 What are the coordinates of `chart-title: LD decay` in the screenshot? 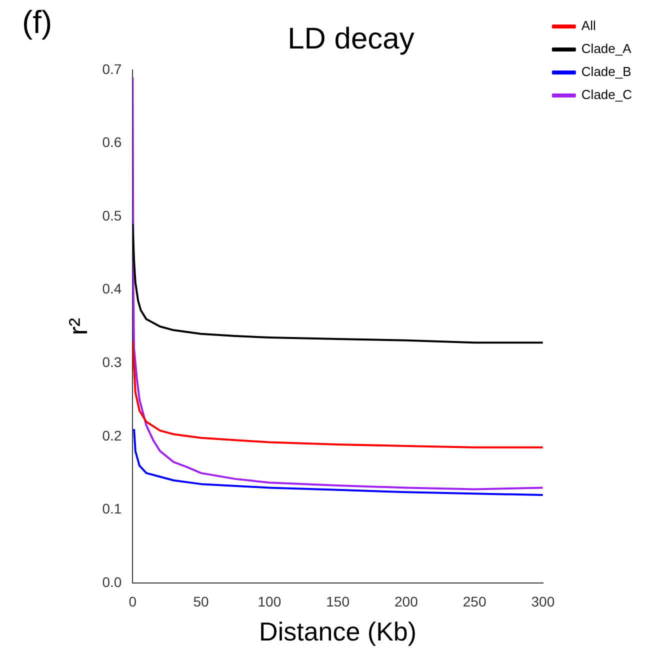 It's located at (351, 39).